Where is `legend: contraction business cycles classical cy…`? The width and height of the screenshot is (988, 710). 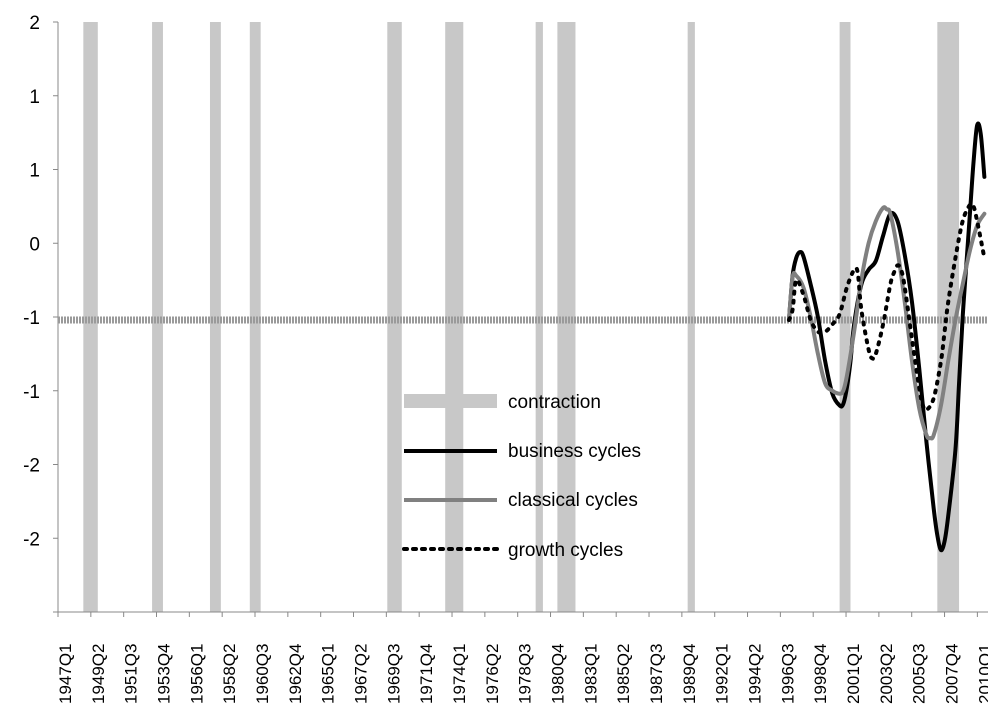 legend: contraction business cycles classical cy… is located at coordinates (521, 476).